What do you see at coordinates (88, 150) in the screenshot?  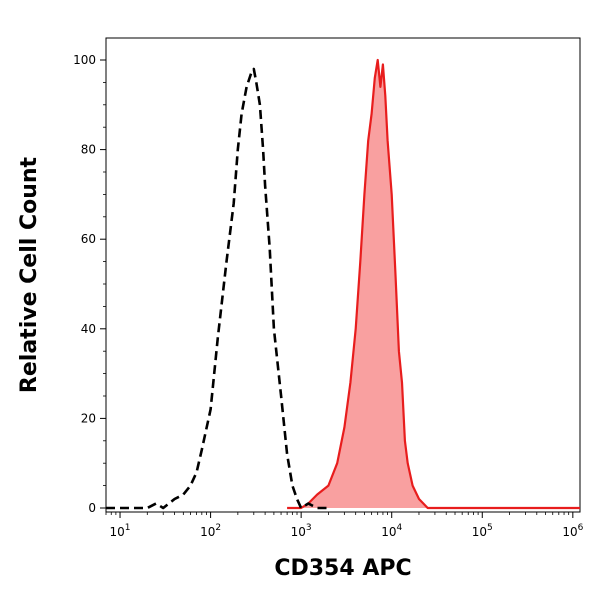 I see `y-tick-label-4: 80` at bounding box center [88, 150].